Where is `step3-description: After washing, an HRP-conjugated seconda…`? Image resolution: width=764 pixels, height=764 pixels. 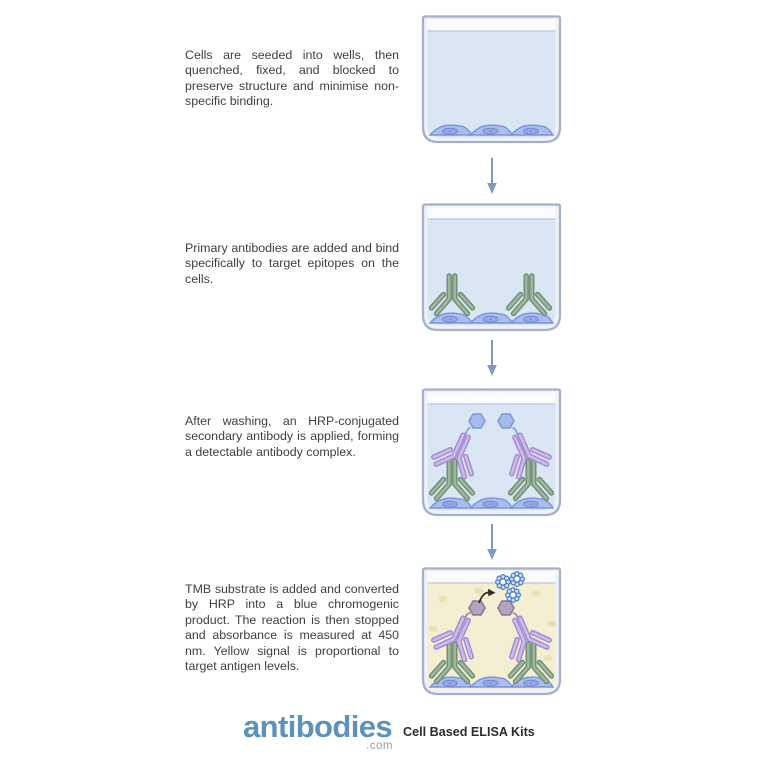 step3-description: After washing, an HRP-conjugated seconda… is located at coordinates (292, 436).